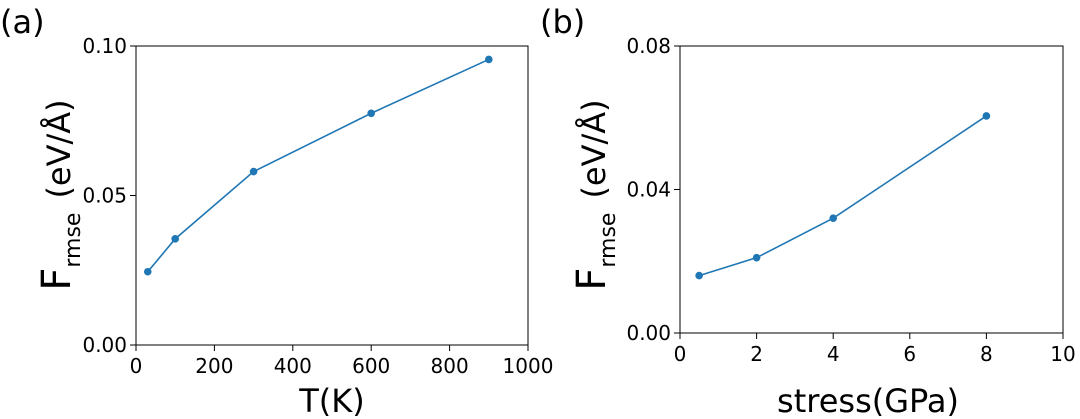 This screenshot has height=419, width=1080. I want to click on panel-a-y-axis-label: Frmse (eV/Å), so click(60, 194).